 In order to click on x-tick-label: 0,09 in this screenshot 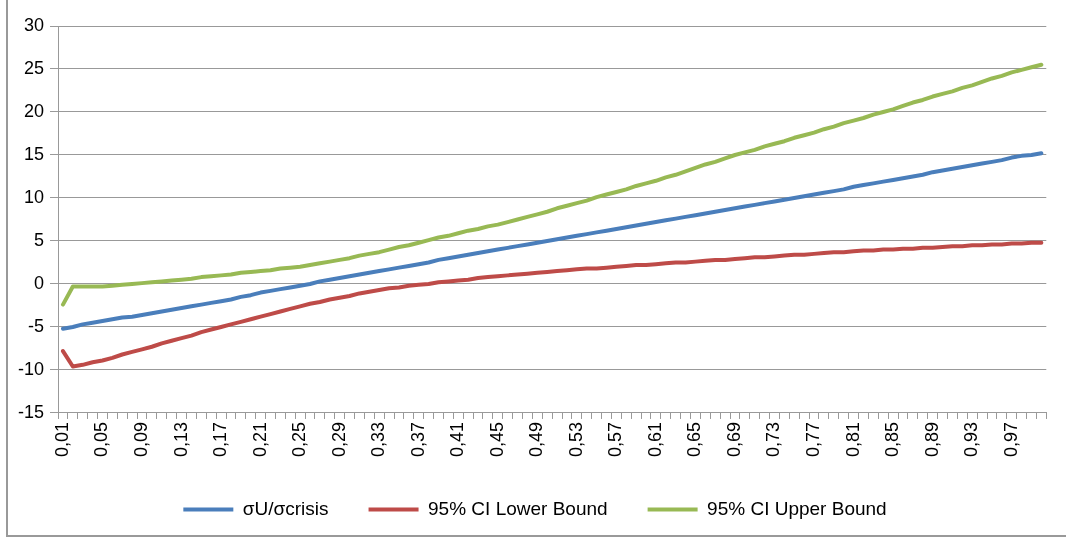, I will do `click(140, 439)`.